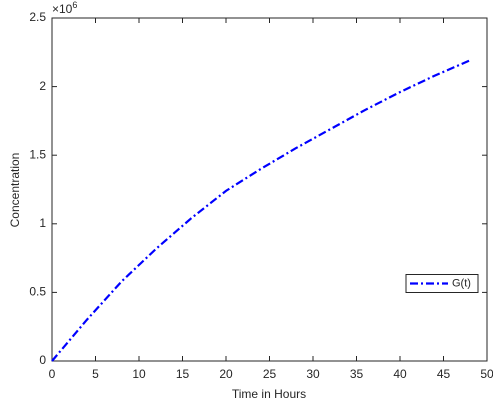 This screenshot has width=493, height=407. I want to click on y-tick-label: 2, so click(42, 86).